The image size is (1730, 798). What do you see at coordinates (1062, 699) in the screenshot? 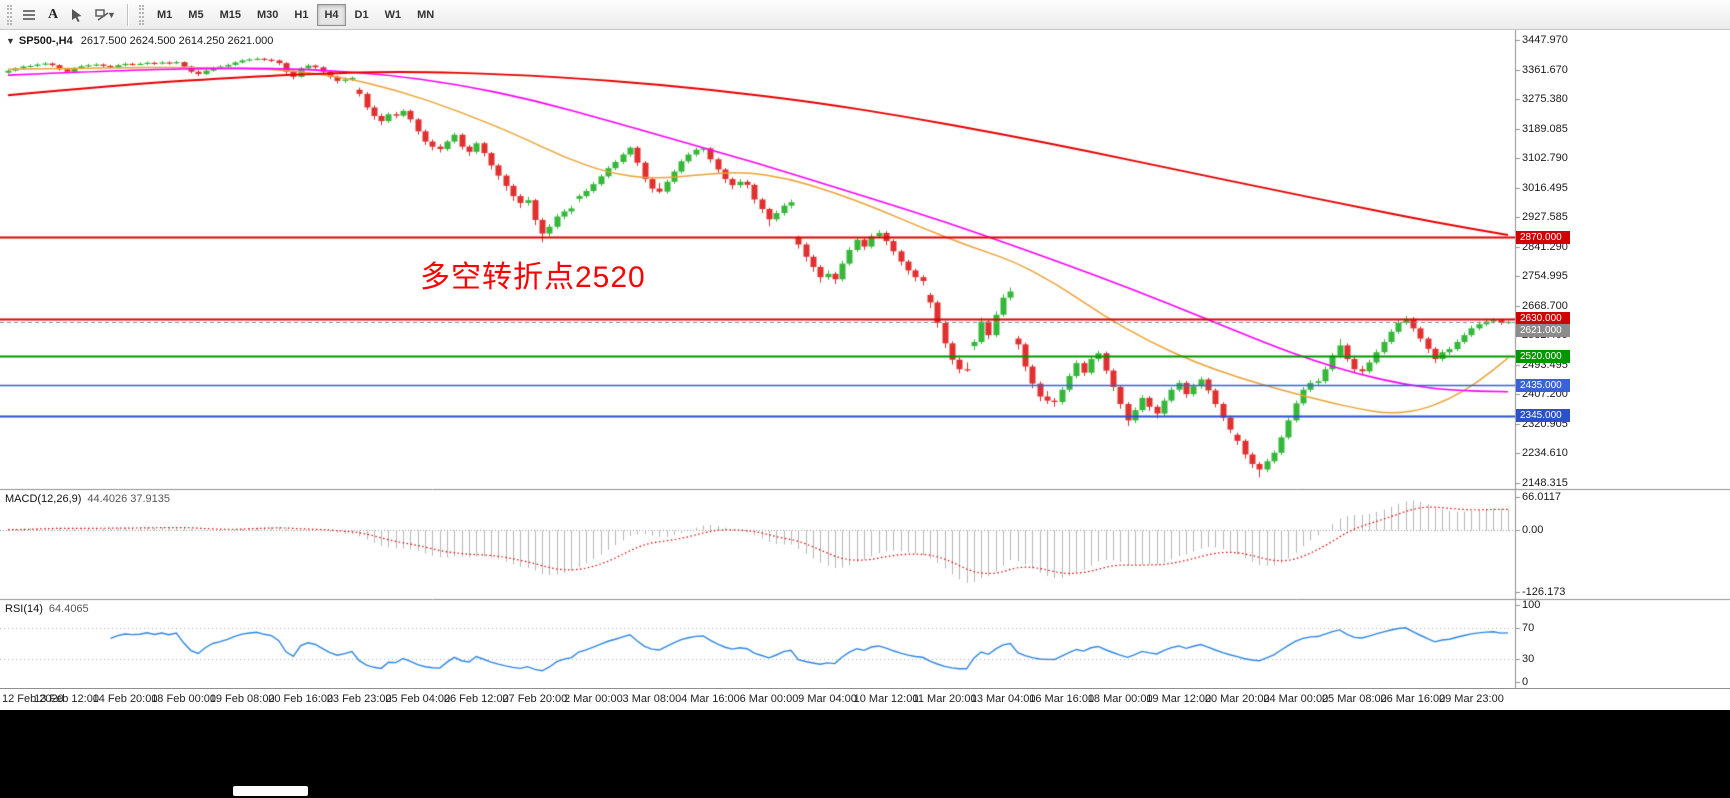
I see `time-axis-label: 16 Mar 16:00` at bounding box center [1062, 699].